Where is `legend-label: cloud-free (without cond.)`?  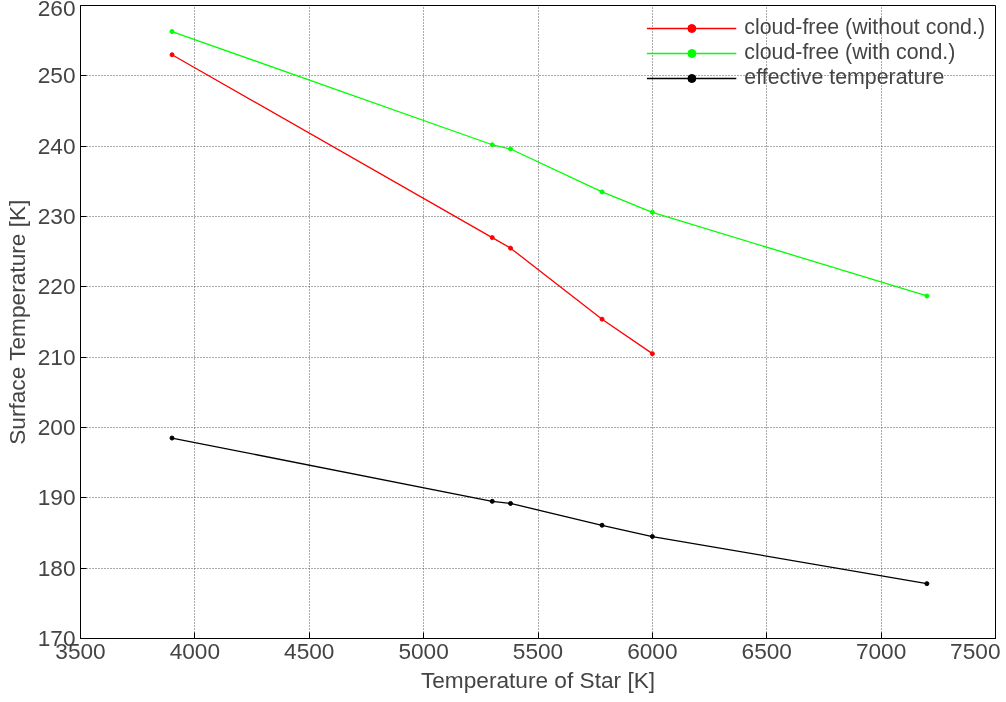 legend-label: cloud-free (without cond.) is located at coordinates (864, 27).